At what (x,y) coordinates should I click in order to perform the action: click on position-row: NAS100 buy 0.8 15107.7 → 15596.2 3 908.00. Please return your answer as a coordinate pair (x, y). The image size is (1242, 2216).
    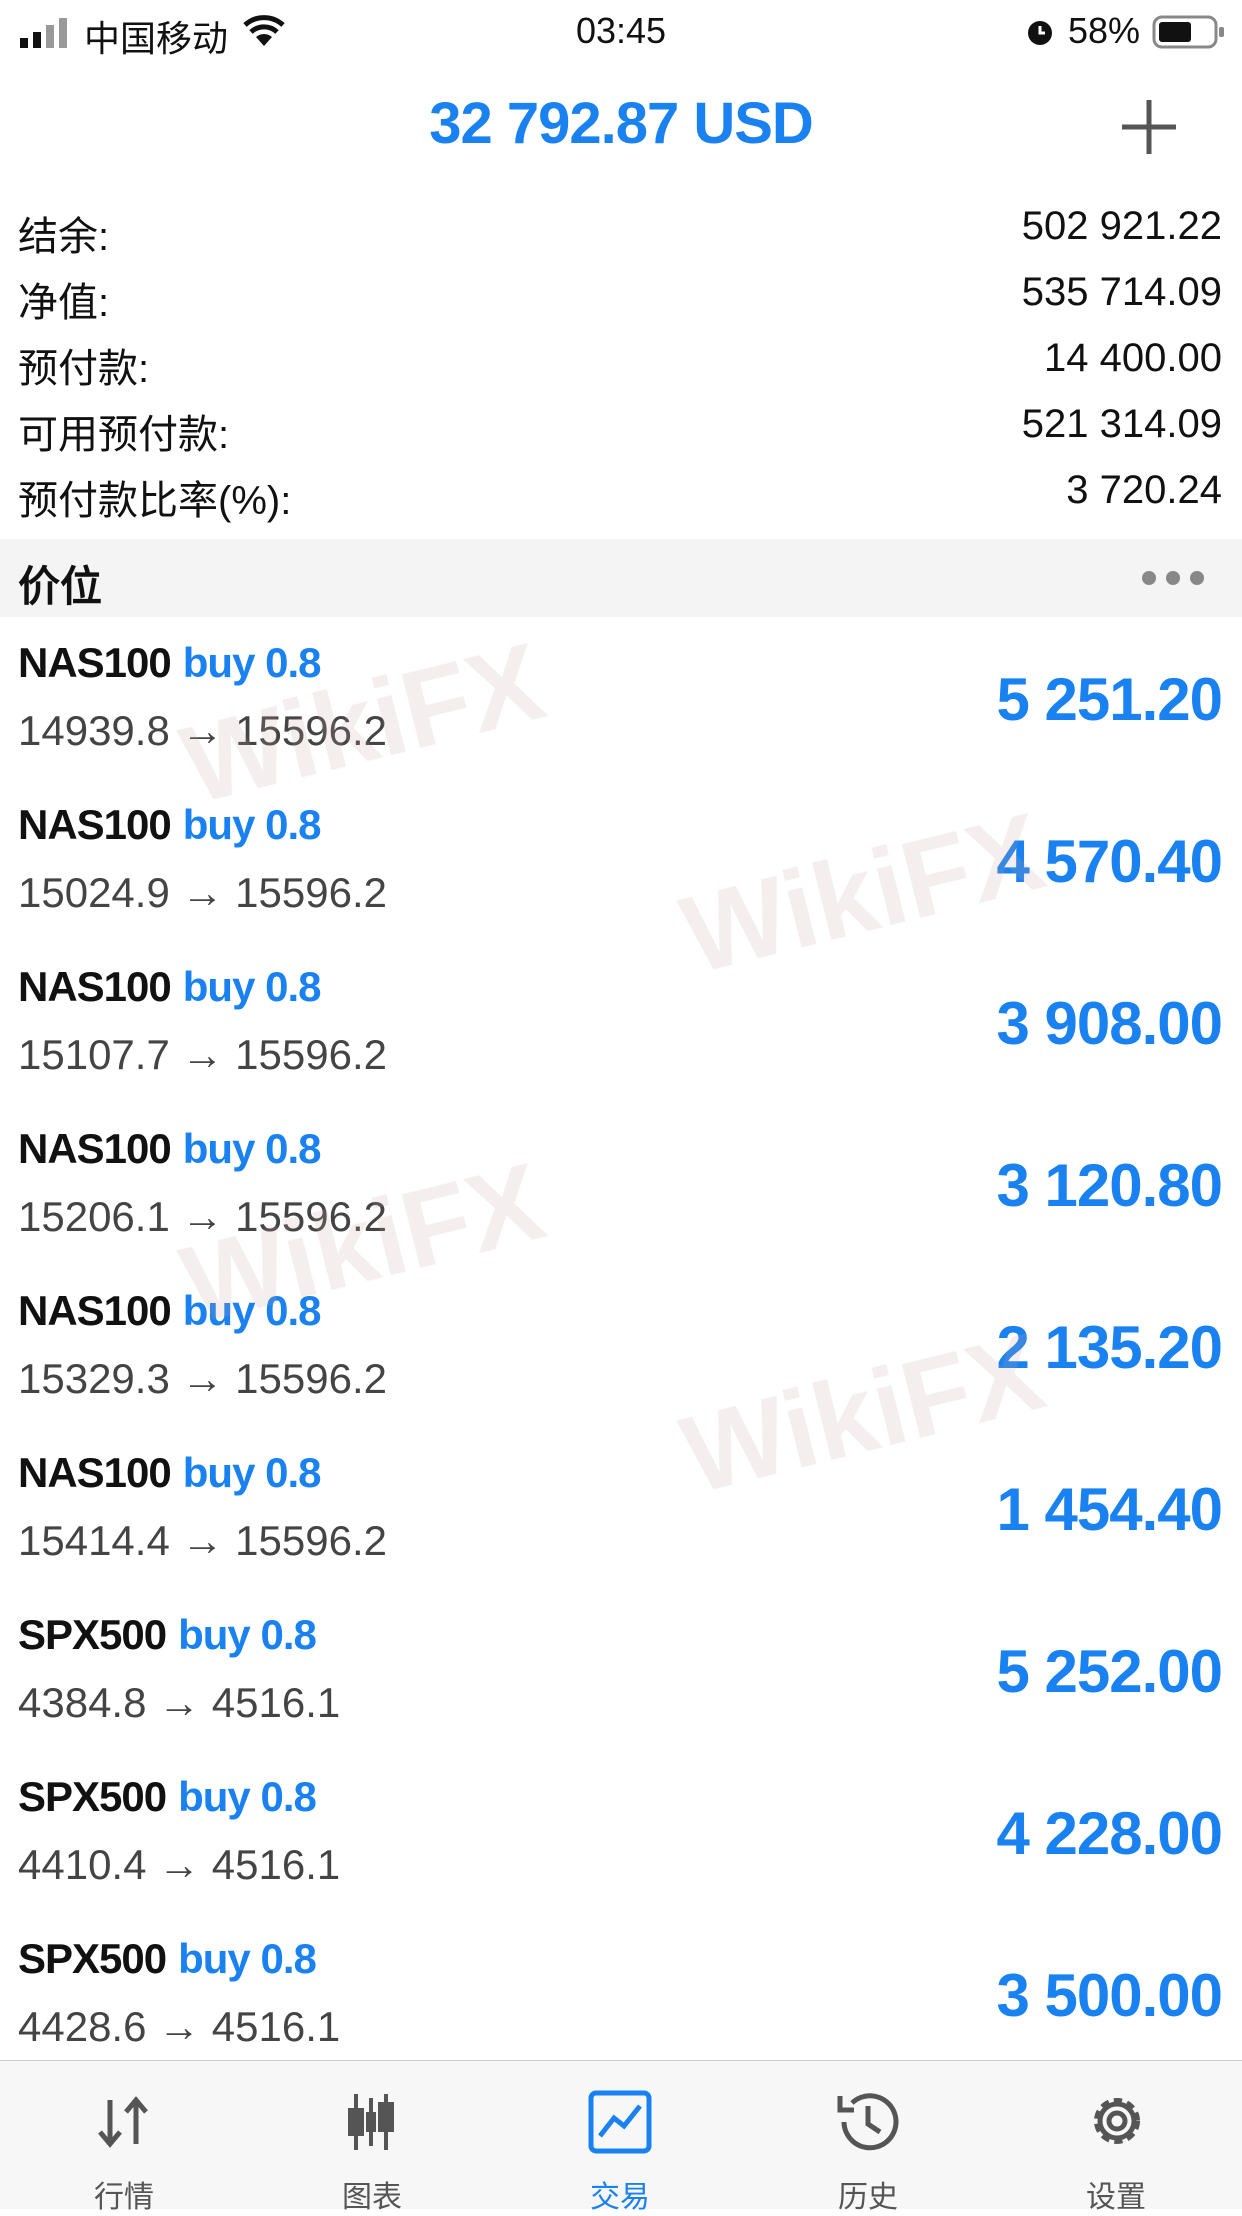
    Looking at the image, I should click on (621, 1022).